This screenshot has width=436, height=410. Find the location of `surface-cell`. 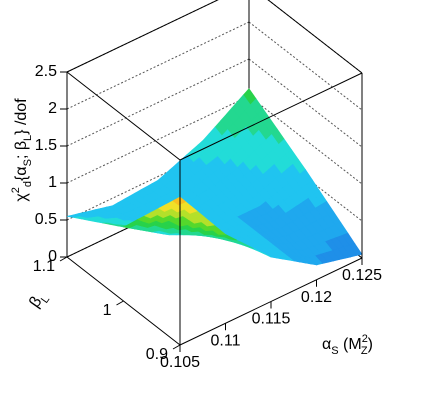

surface-cell is located at coordinates (179, 201).